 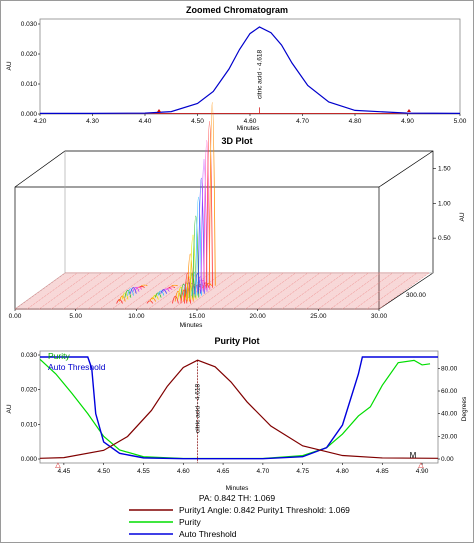 What do you see at coordinates (92, 121) in the screenshot?
I see `zoomed-chromatogram-xtick-label: 4.30` at bounding box center [92, 121].